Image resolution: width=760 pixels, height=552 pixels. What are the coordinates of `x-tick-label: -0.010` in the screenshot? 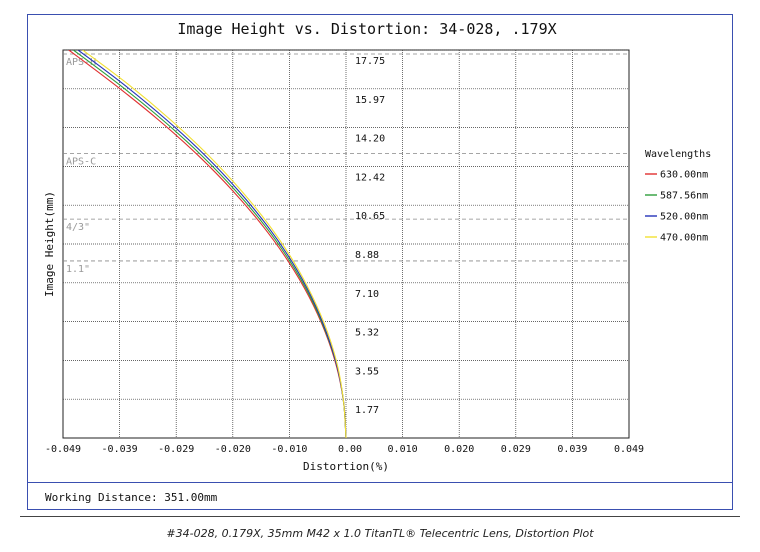 It's located at (289, 449).